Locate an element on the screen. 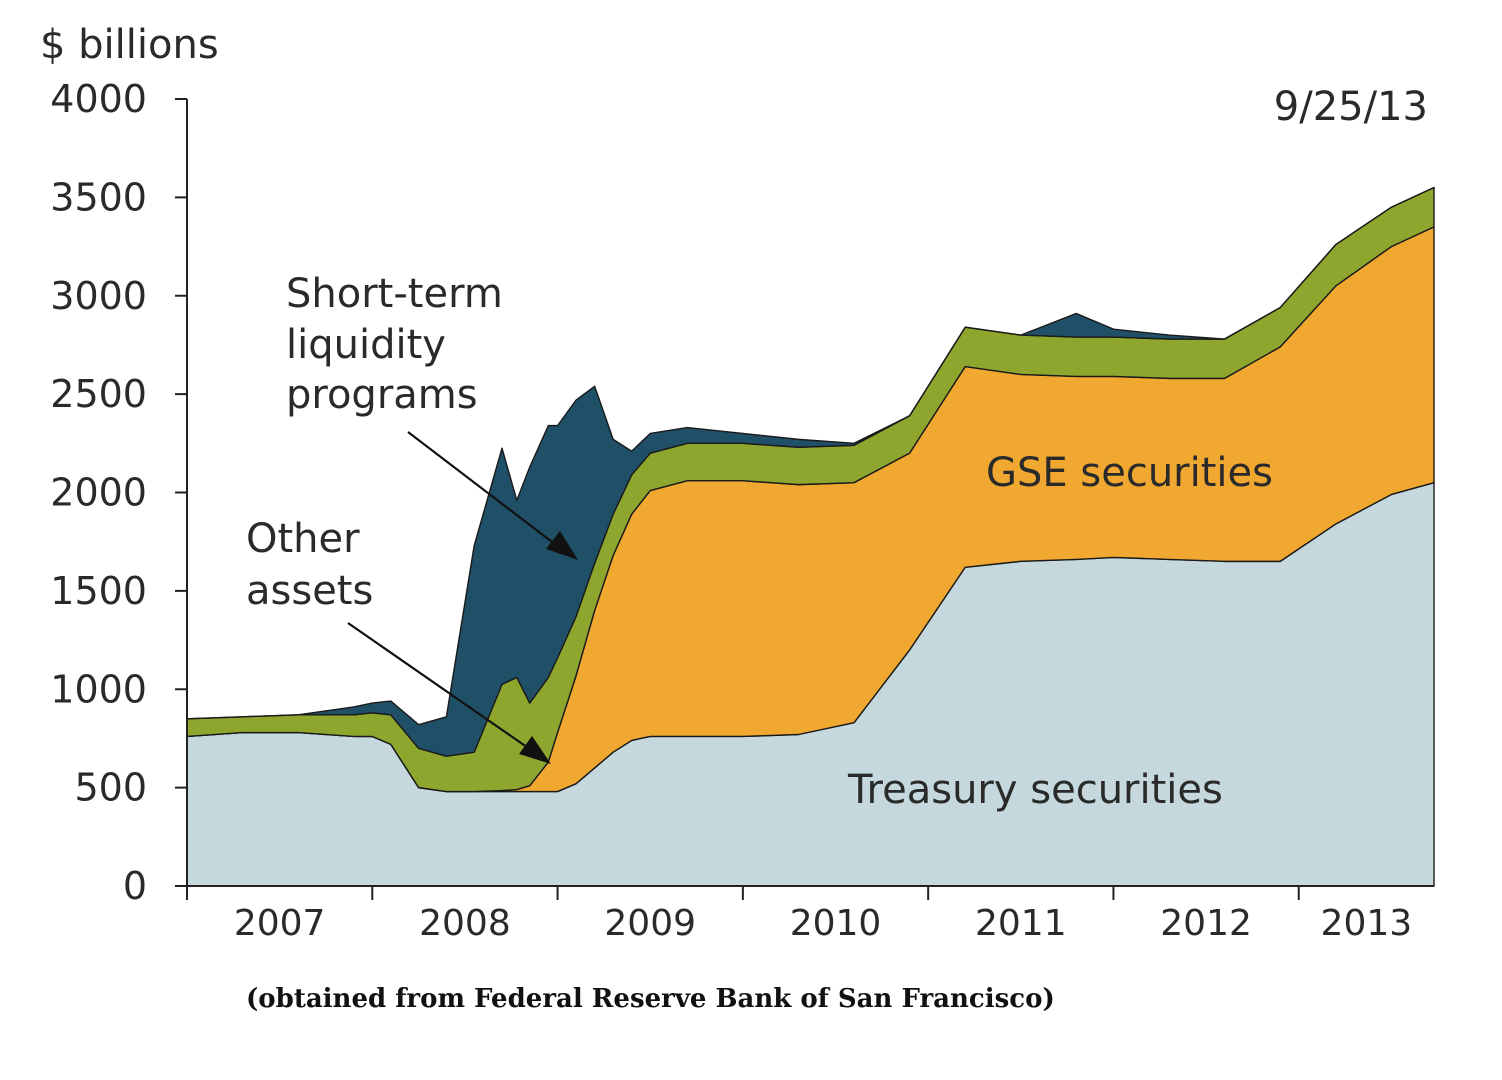 This screenshot has width=1502, height=1080. treasury-securities-label: Treasury securities is located at coordinates (1035, 790).